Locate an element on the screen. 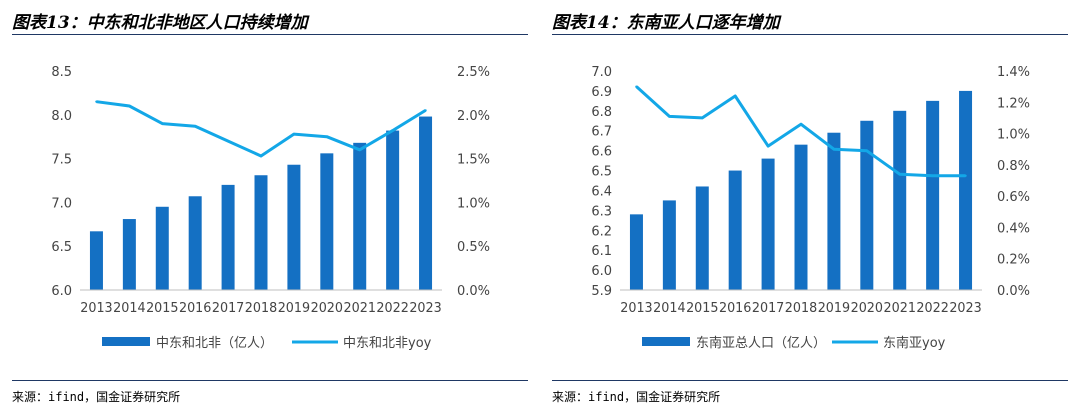 The image size is (1080, 415). right-title-rule is located at coordinates (810, 34).